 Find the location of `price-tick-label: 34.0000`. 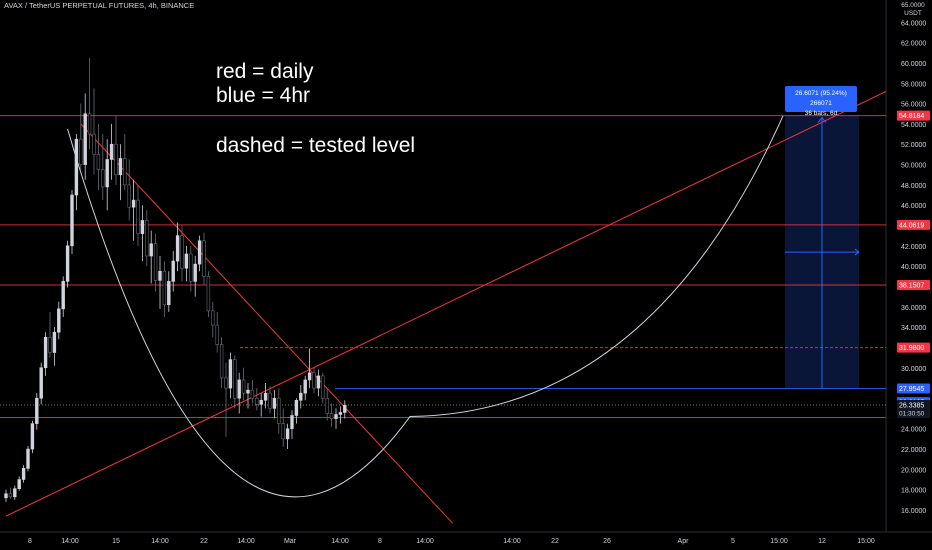

price-tick-label: 34.0000 is located at coordinates (913, 328).